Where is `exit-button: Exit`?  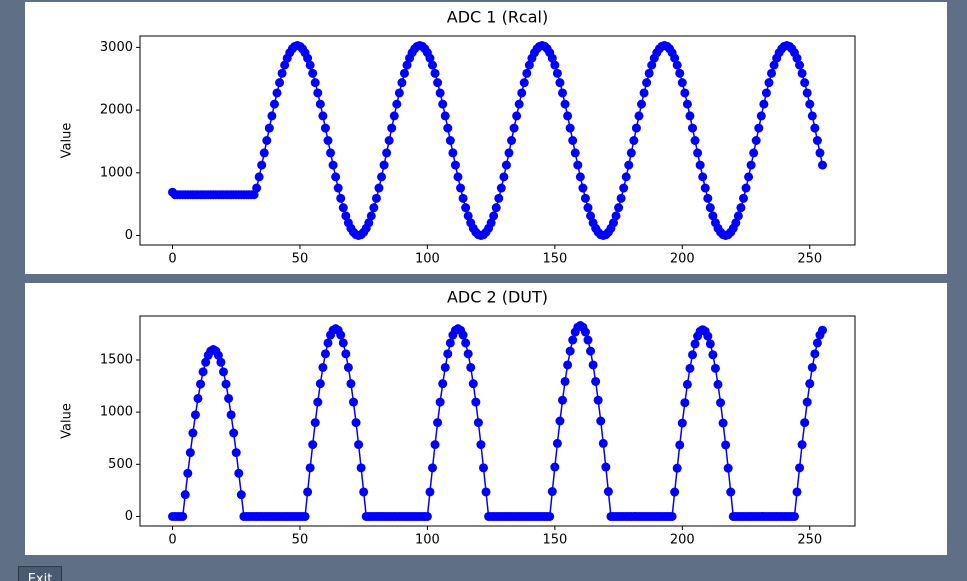
exit-button: Exit is located at coordinates (40, 573).